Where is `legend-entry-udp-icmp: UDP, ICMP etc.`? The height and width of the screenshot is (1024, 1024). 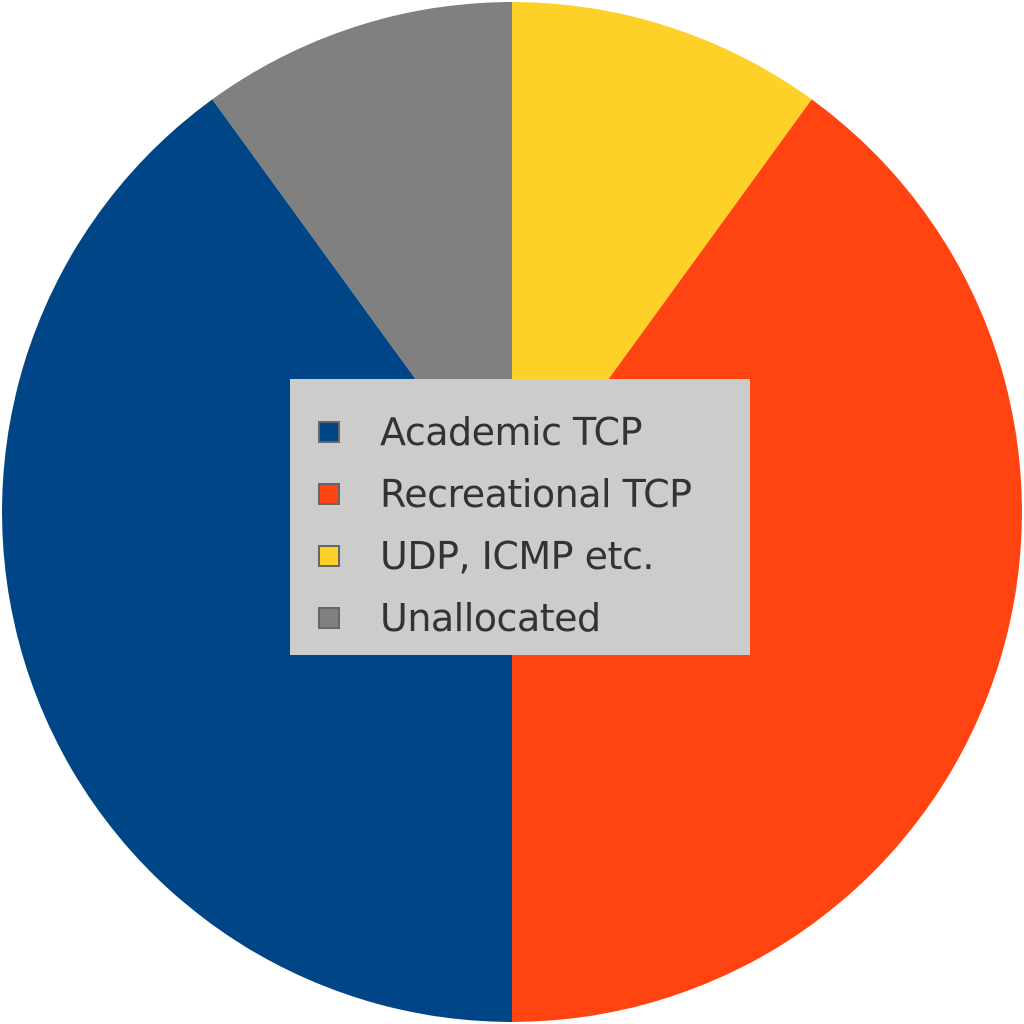 legend-entry-udp-icmp: UDP, ICMP etc. is located at coordinates (520, 556).